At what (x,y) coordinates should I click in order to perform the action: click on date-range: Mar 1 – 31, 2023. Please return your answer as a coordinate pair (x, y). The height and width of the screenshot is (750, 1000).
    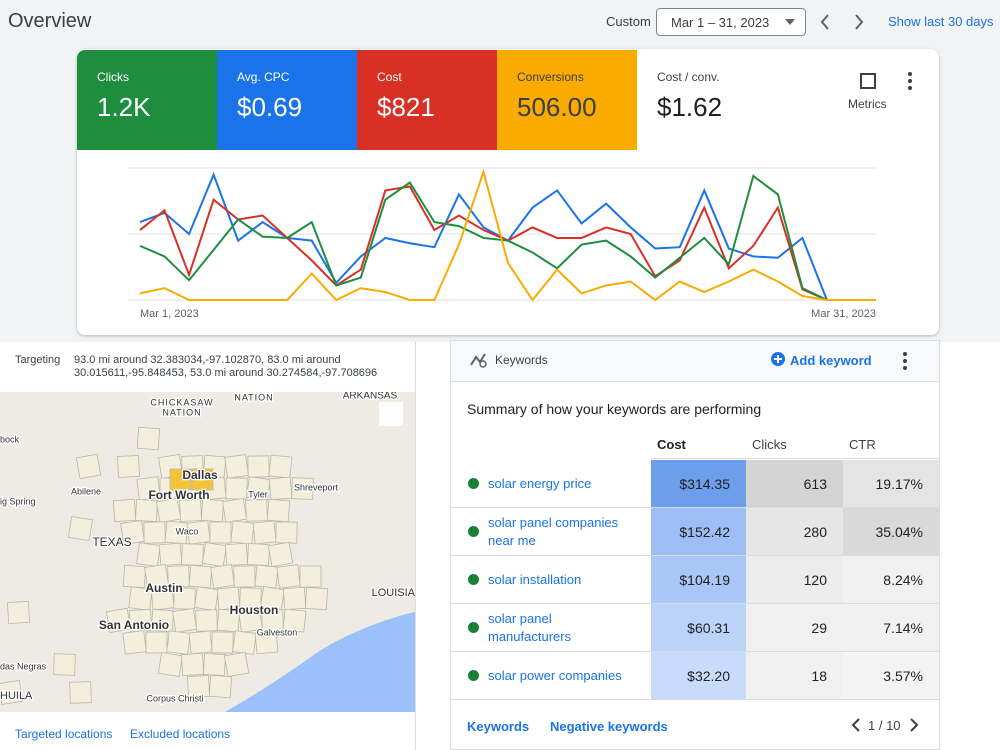
    Looking at the image, I should click on (720, 22).